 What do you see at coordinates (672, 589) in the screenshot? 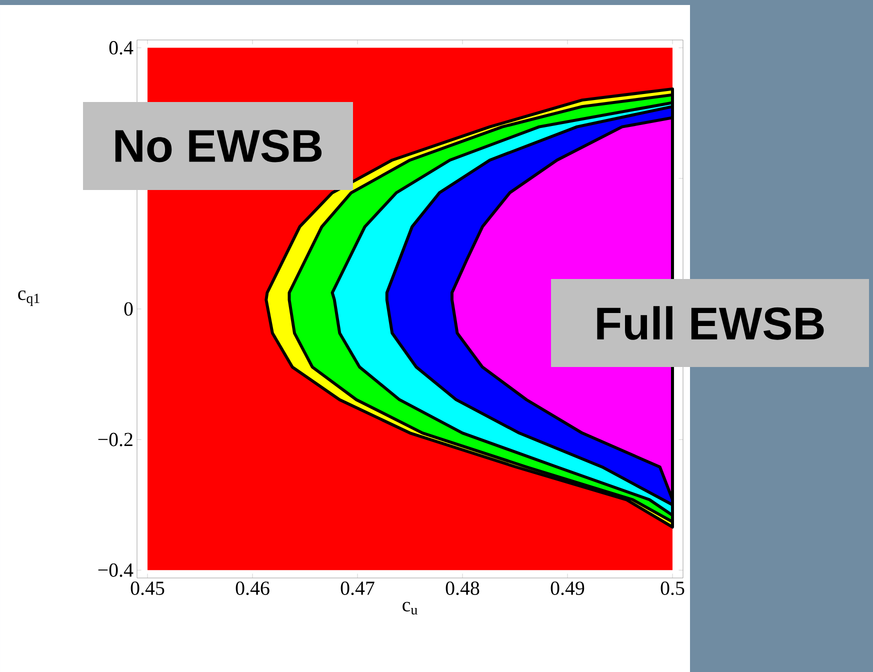
I see `x-tick-label: 0.5` at bounding box center [672, 589].